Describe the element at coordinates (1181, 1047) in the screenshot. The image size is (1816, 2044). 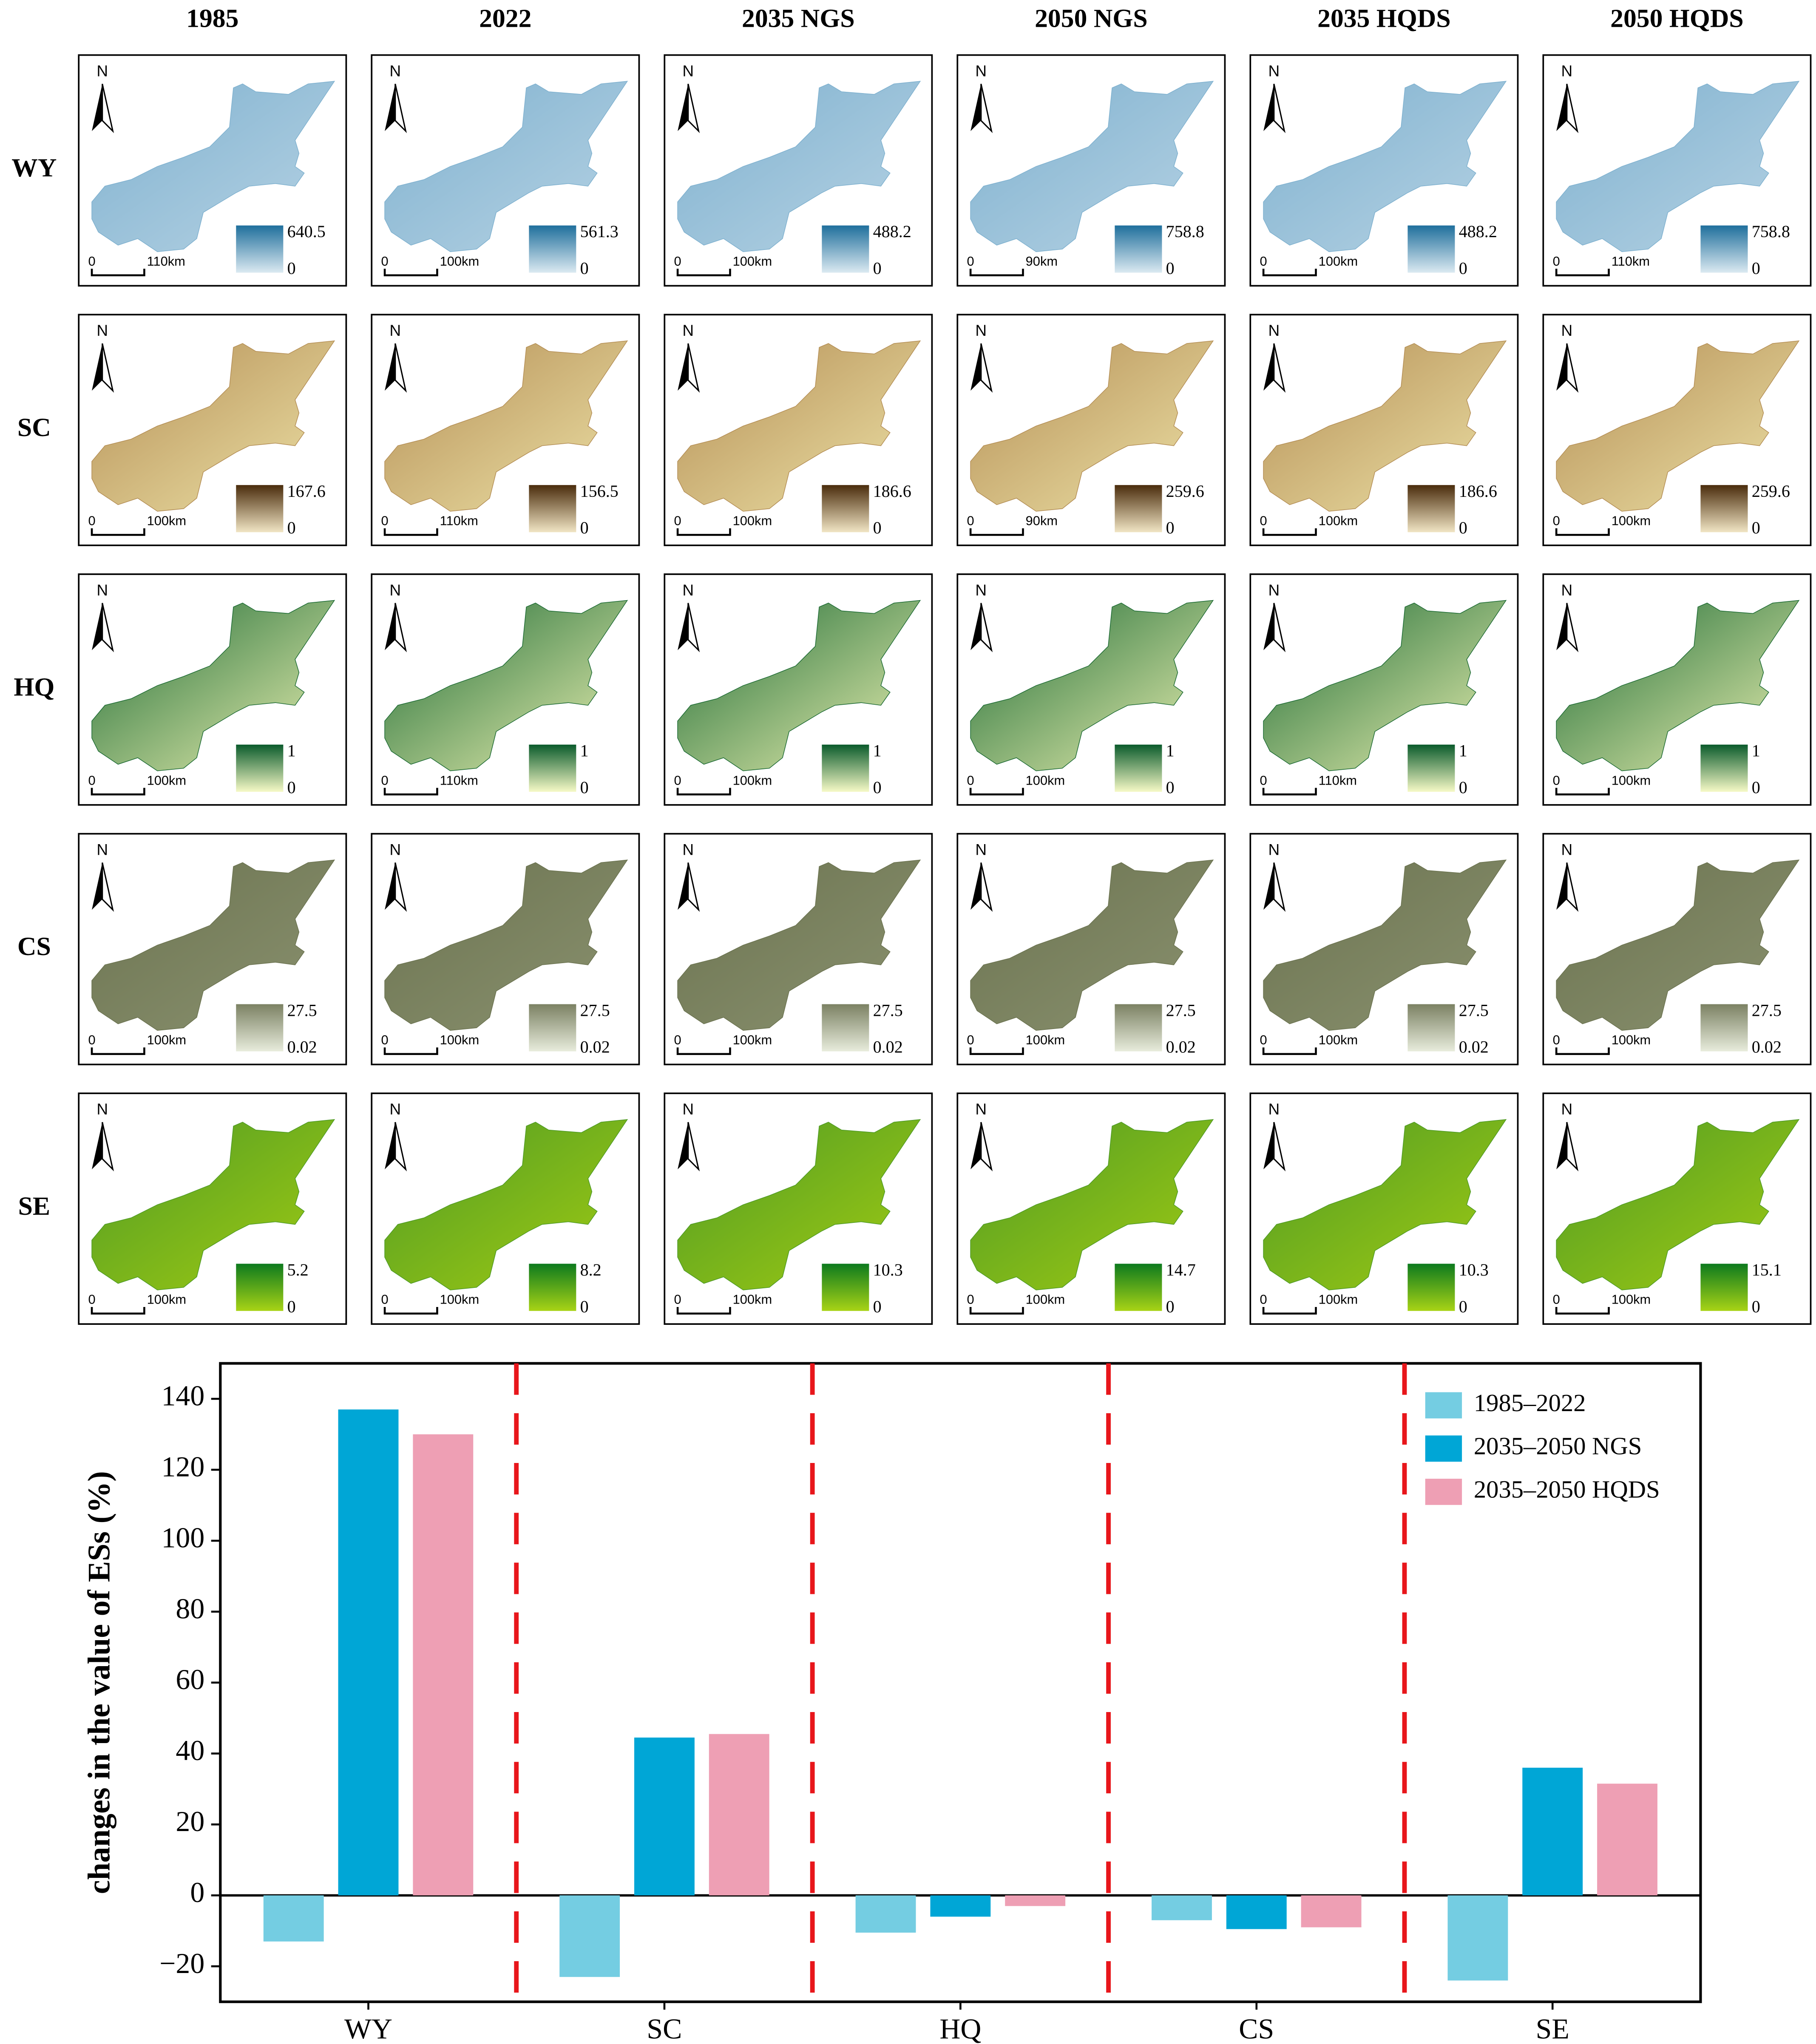
I see `legend-min: 0.02` at that location.